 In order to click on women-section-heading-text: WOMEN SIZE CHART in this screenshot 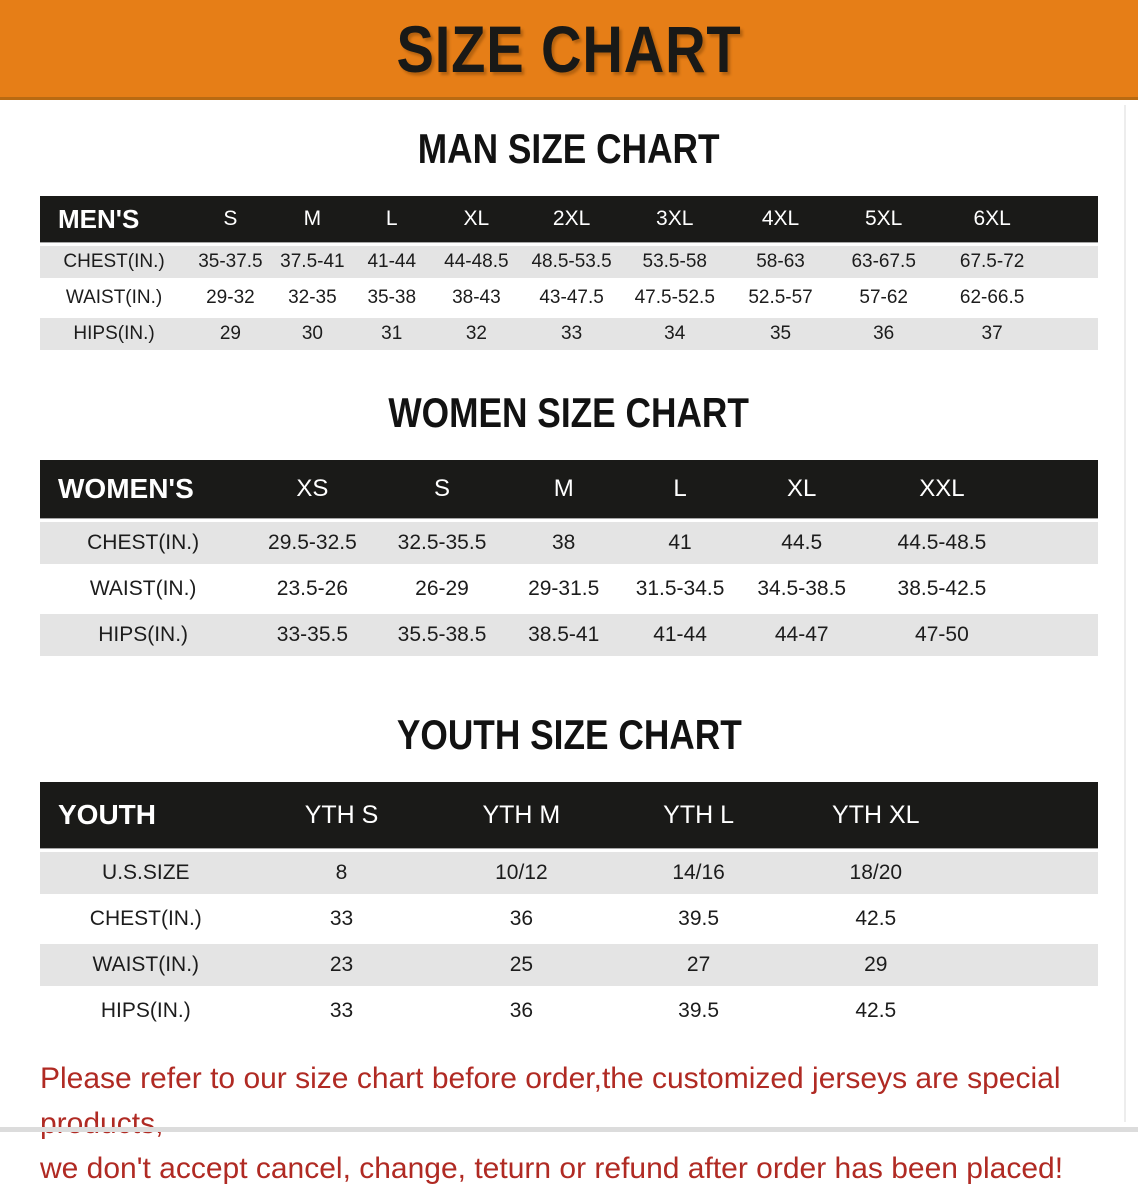, I will do `click(569, 412)`.